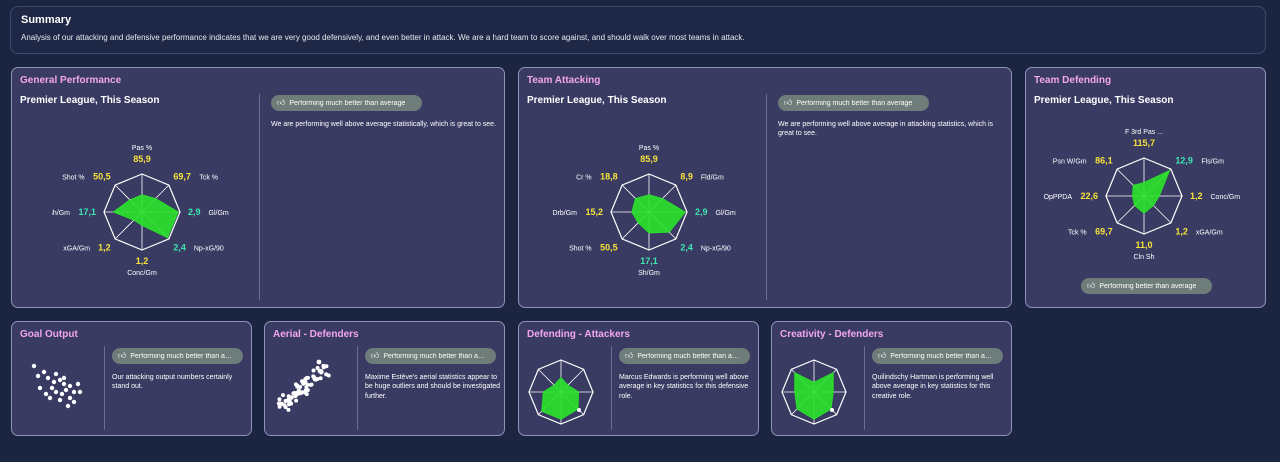 The image size is (1280, 462). What do you see at coordinates (686, 177) in the screenshot?
I see `radar-axis-value: 8,9` at bounding box center [686, 177].